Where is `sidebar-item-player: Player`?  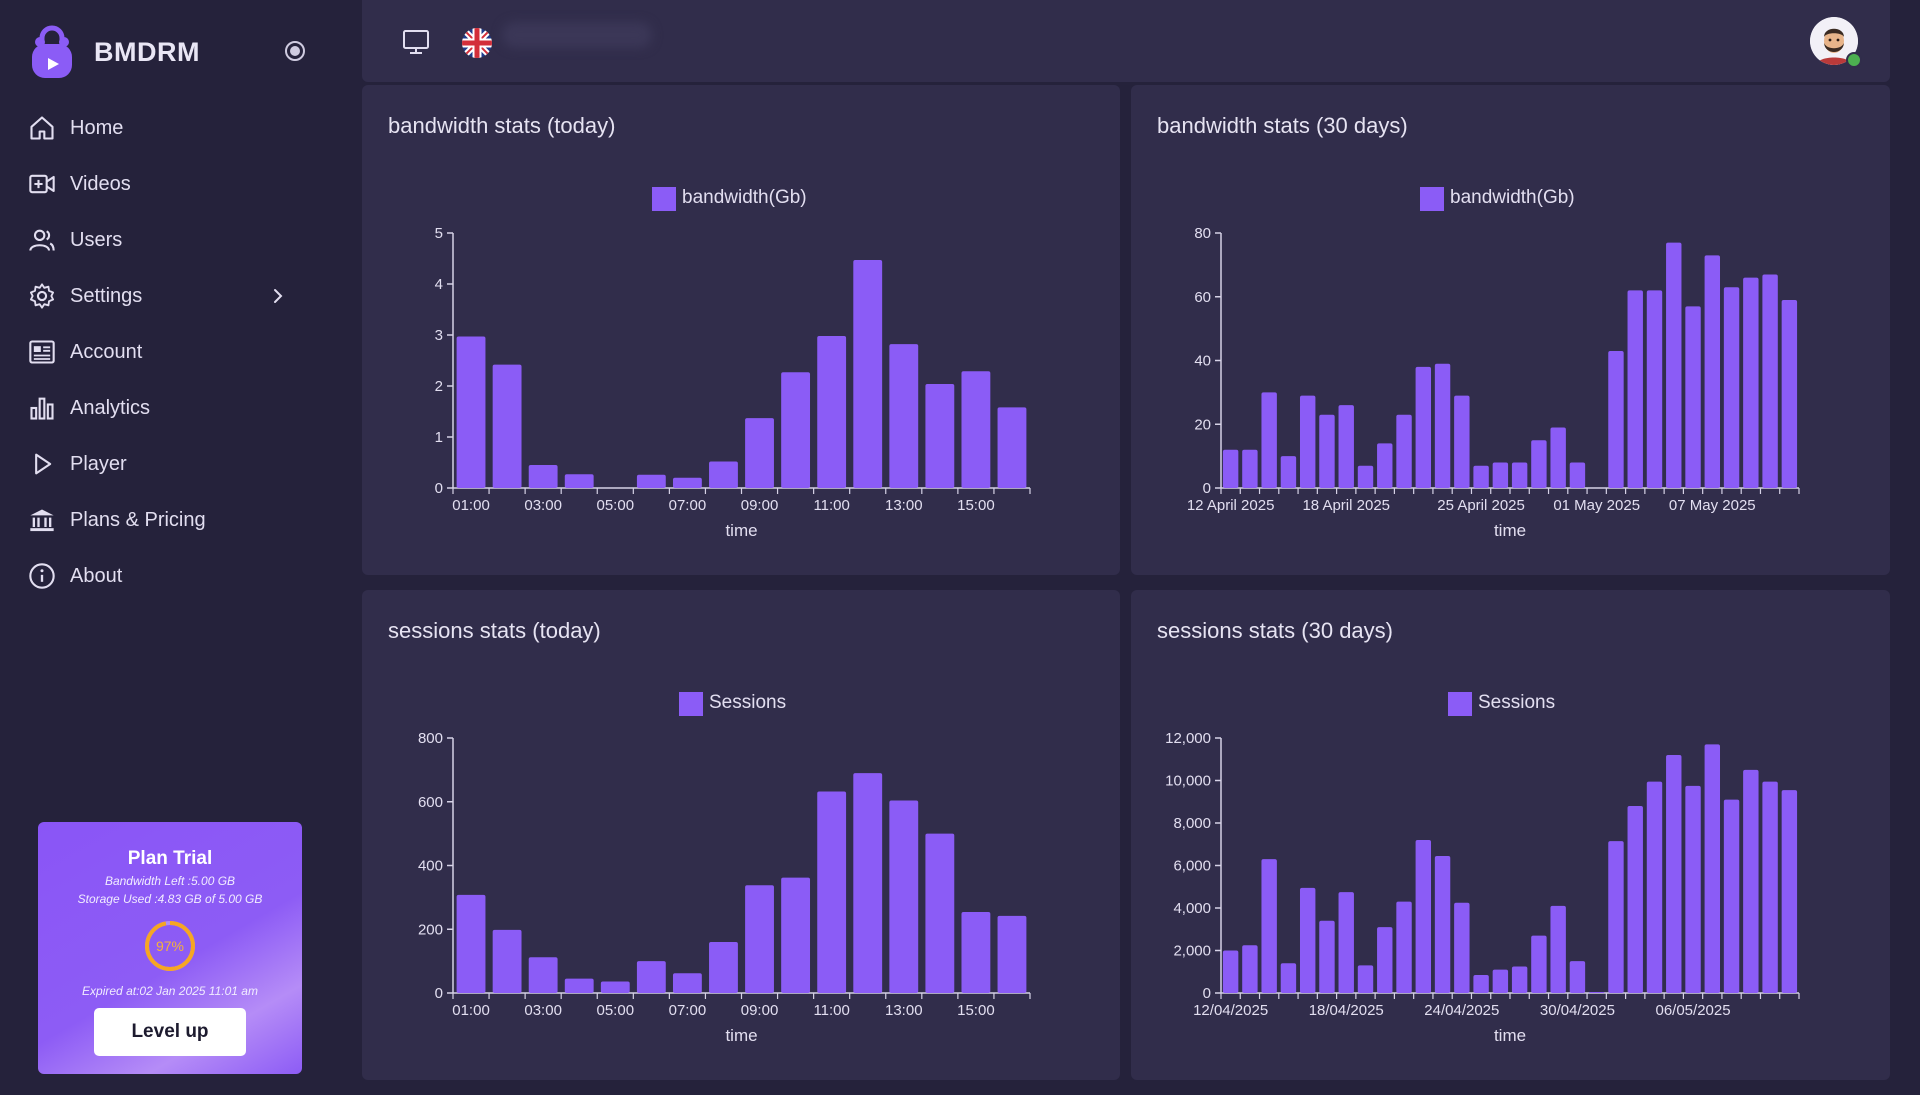
sidebar-item-player: Player is located at coordinates (172, 464).